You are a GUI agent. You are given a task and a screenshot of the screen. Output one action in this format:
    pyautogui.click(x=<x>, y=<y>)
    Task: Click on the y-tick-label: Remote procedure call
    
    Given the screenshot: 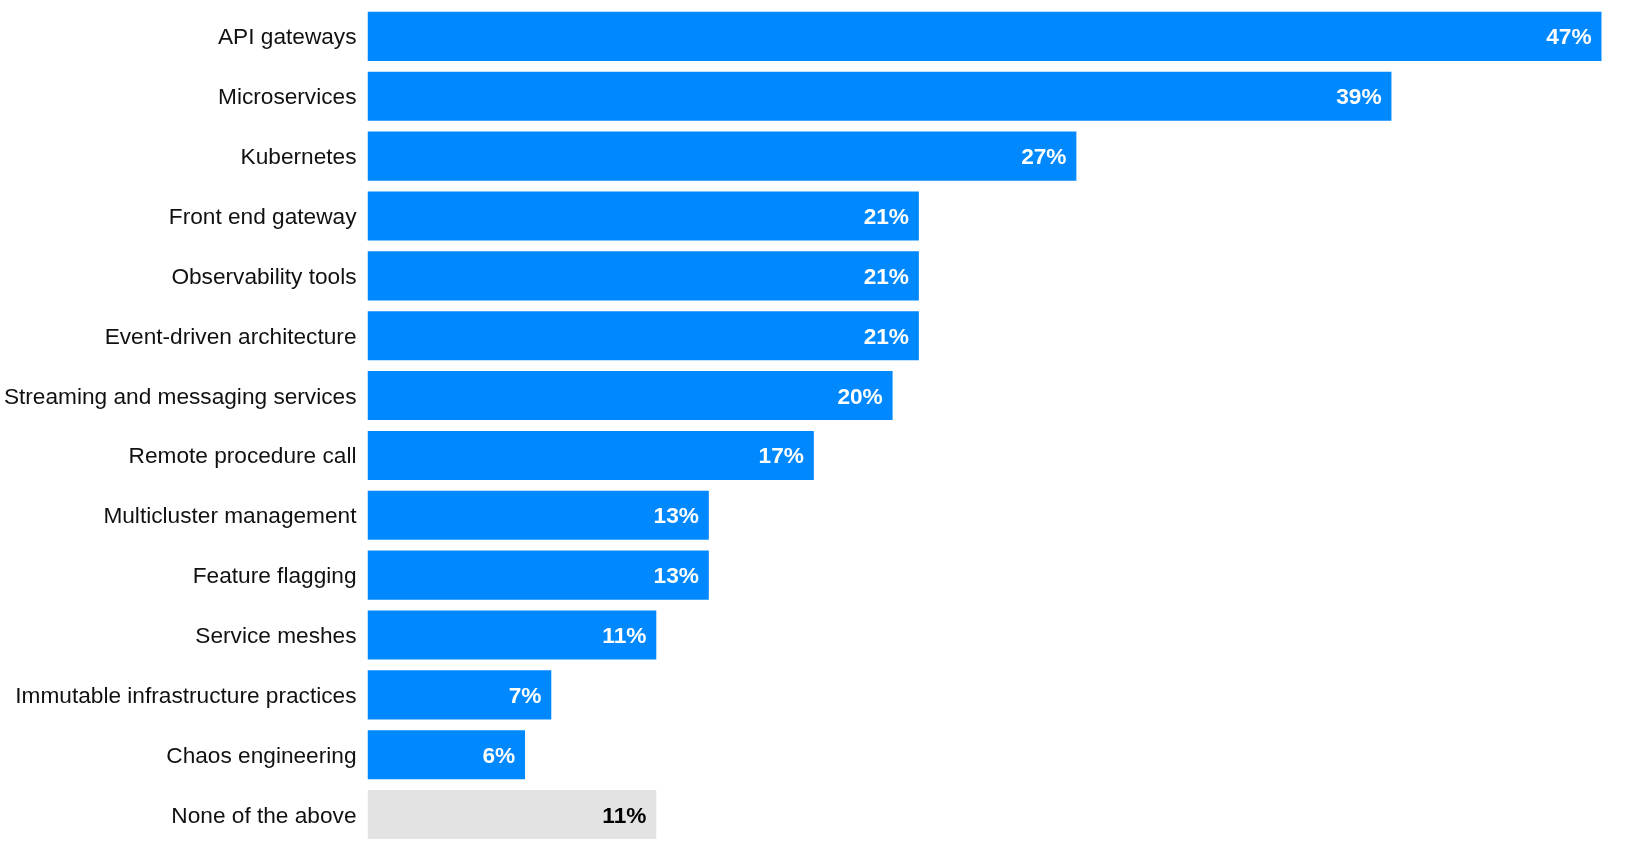 What is the action you would take?
    pyautogui.click(x=242, y=455)
    